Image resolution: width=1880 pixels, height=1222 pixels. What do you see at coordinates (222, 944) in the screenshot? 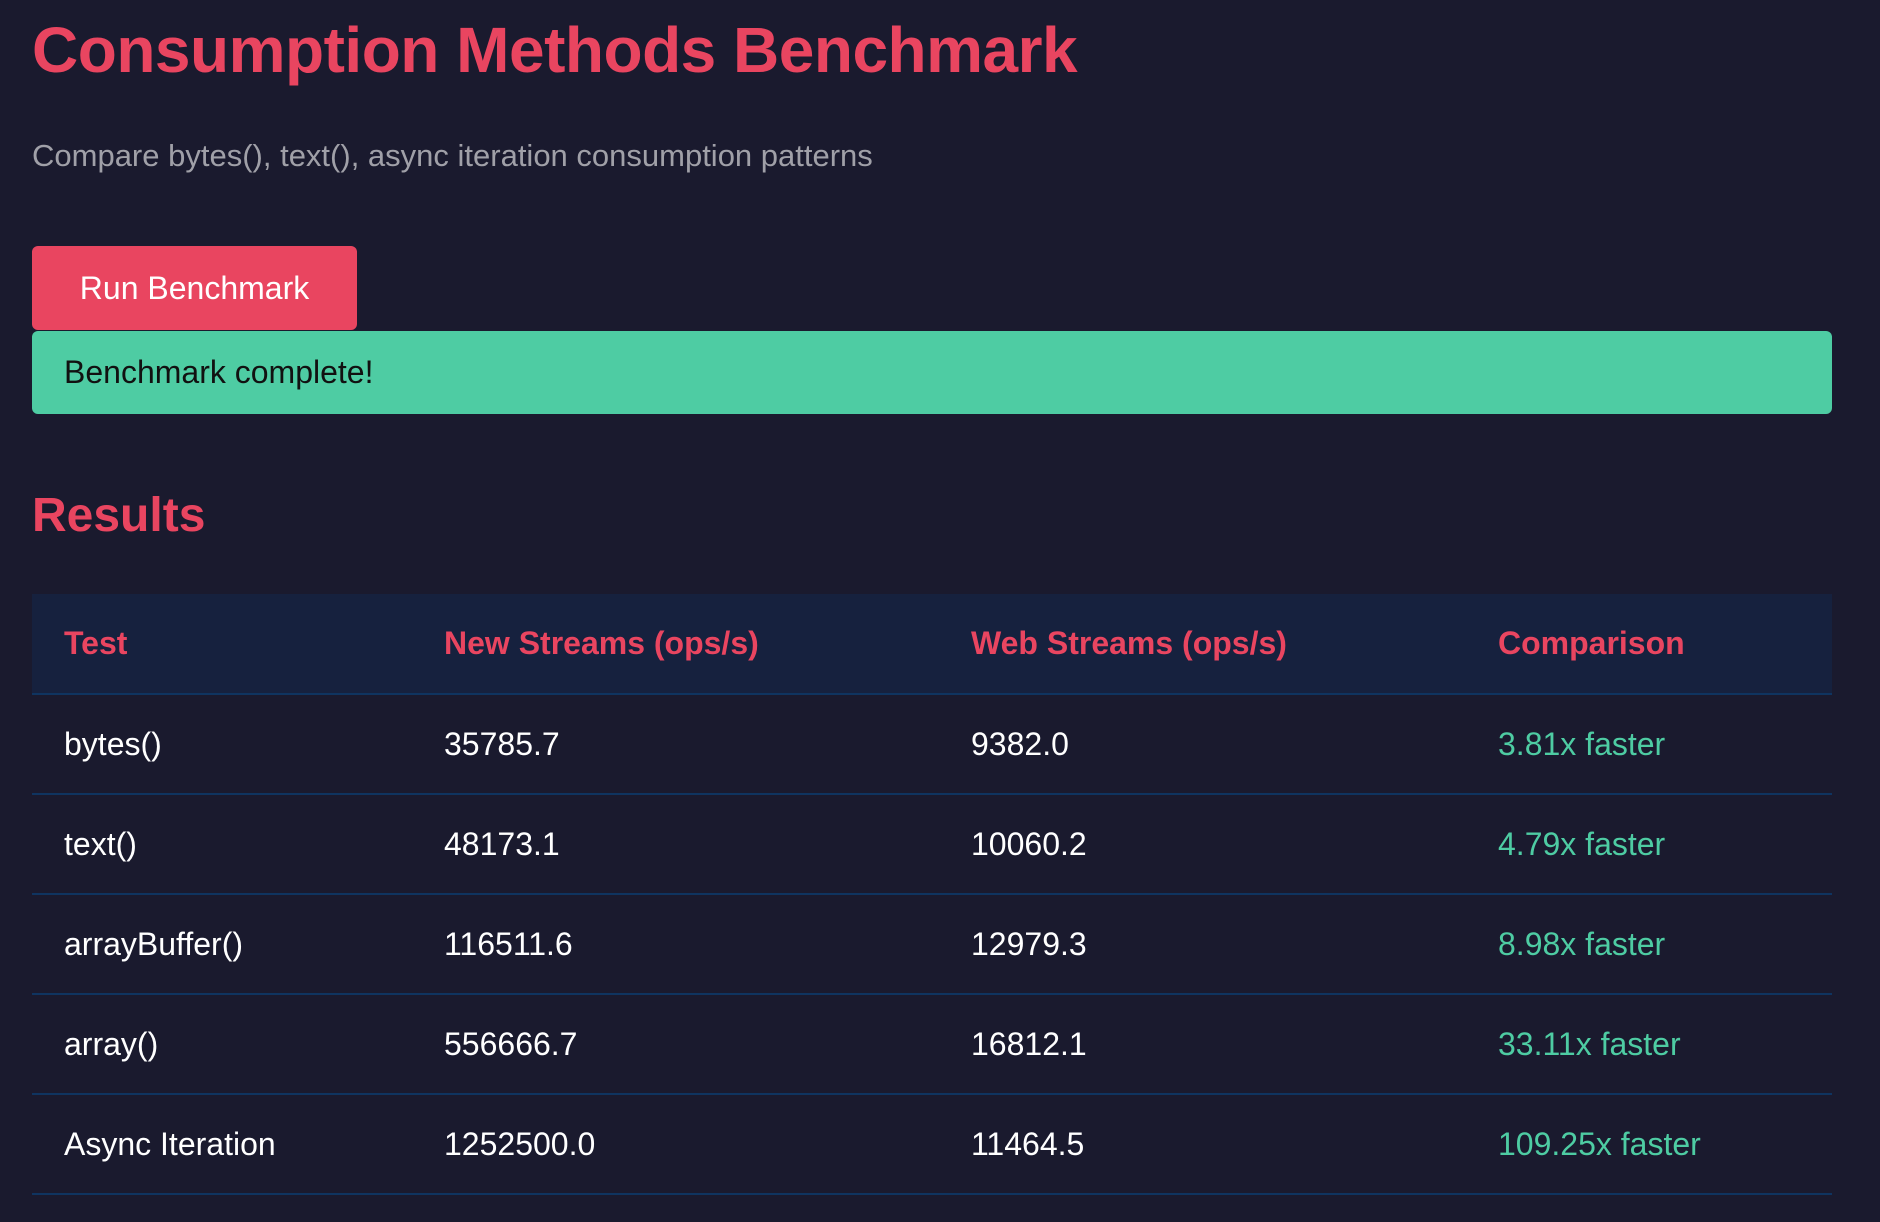
I see `cell-test: arrayBuffer()` at bounding box center [222, 944].